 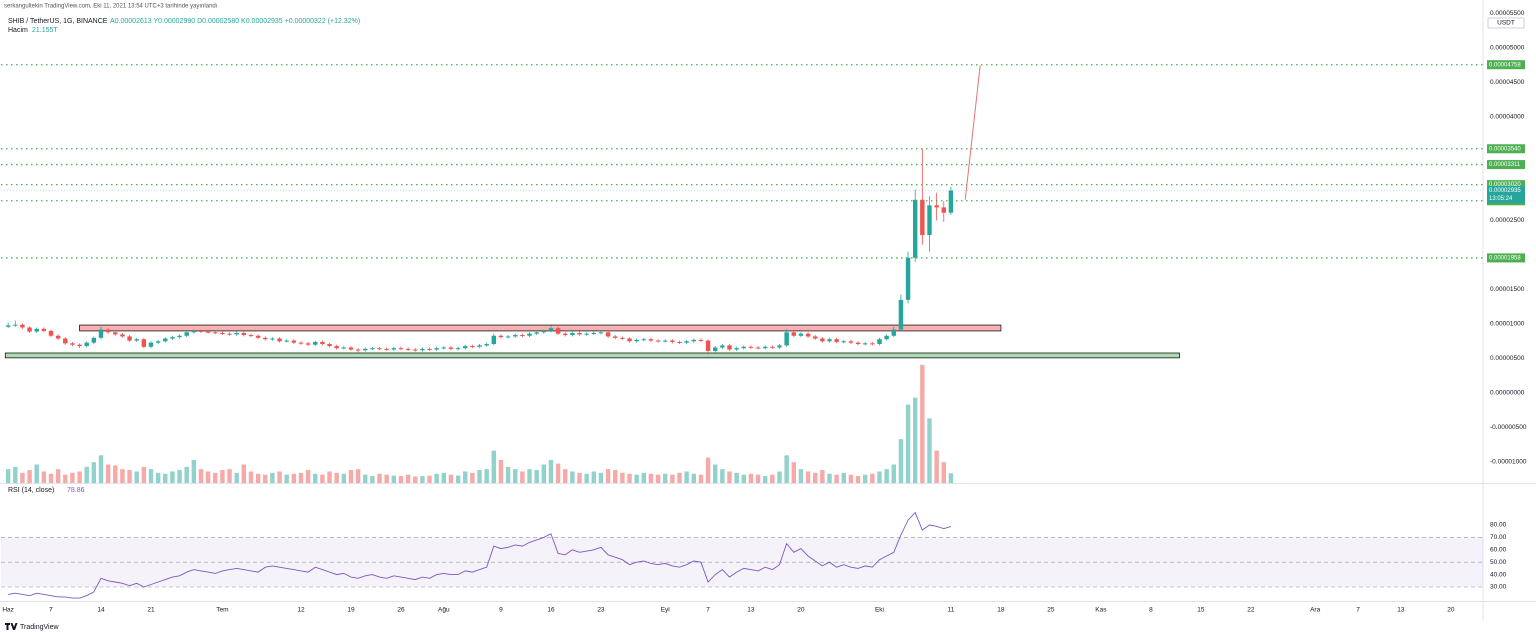 I want to click on rsi-tick-label: 40.00, so click(x=1498, y=574).